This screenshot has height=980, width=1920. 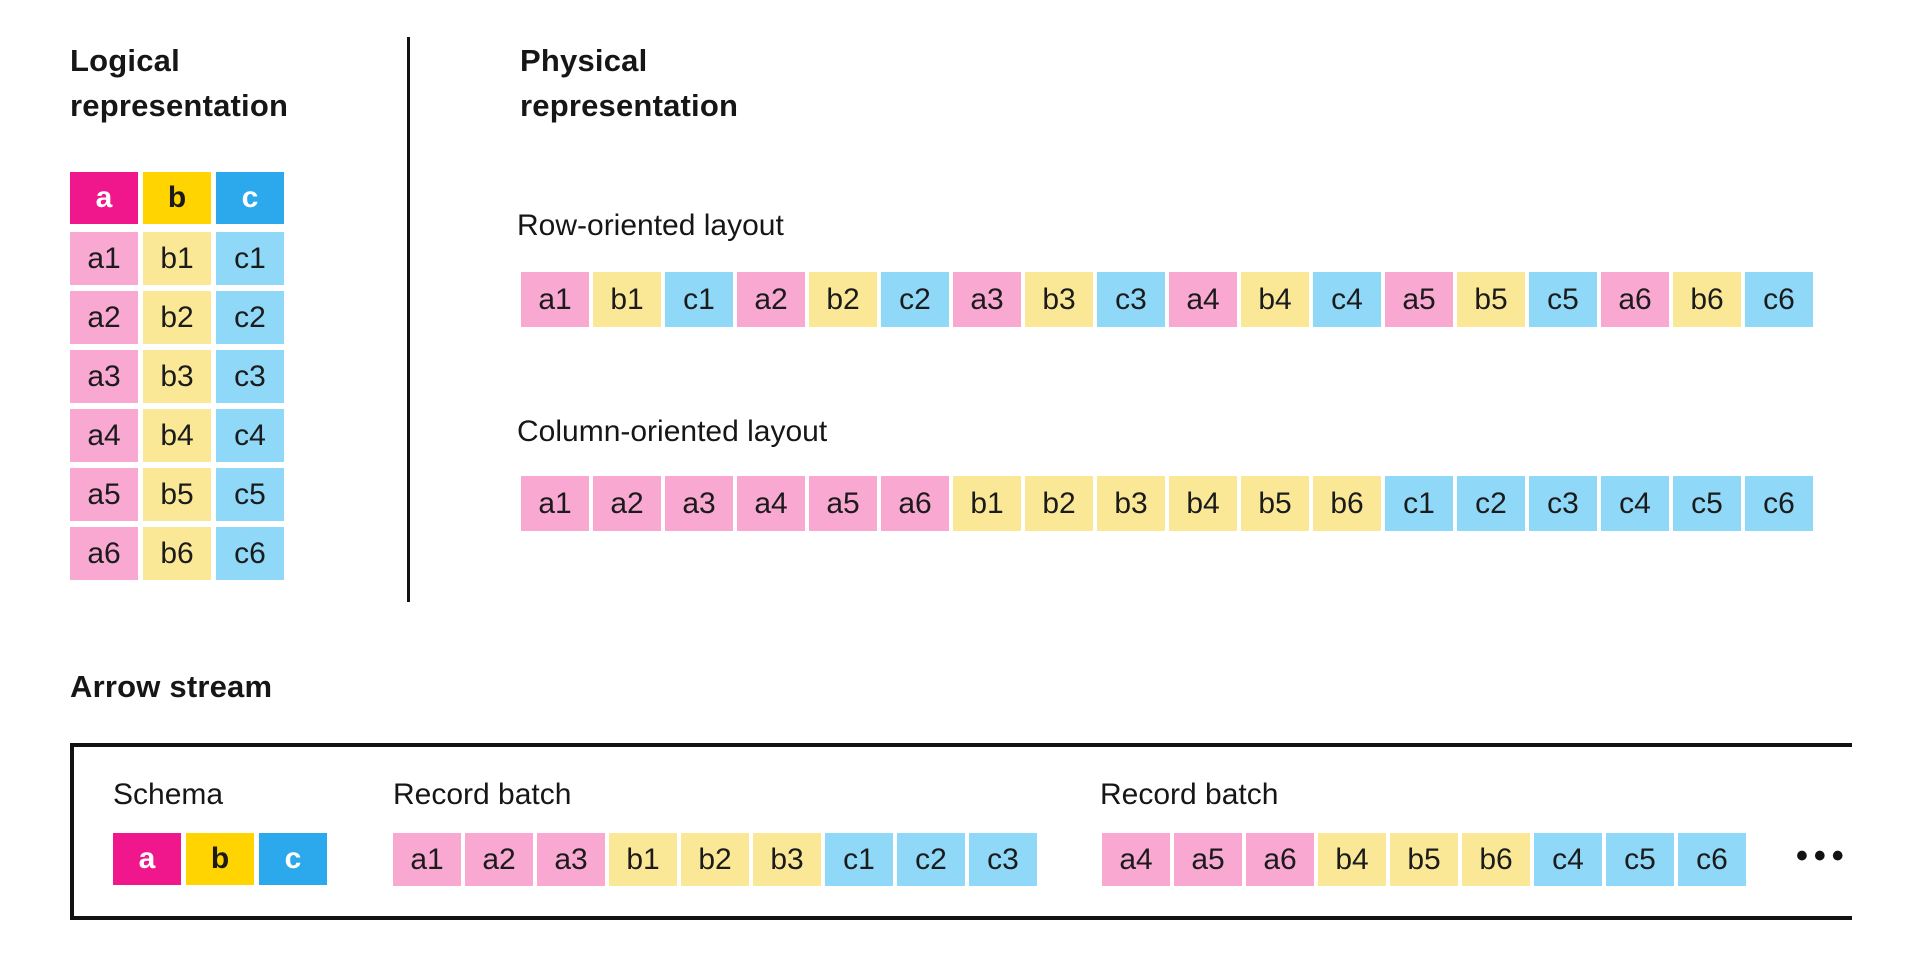 What do you see at coordinates (1059, 503) in the screenshot?
I see `column-layout-cell-b2: b2` at bounding box center [1059, 503].